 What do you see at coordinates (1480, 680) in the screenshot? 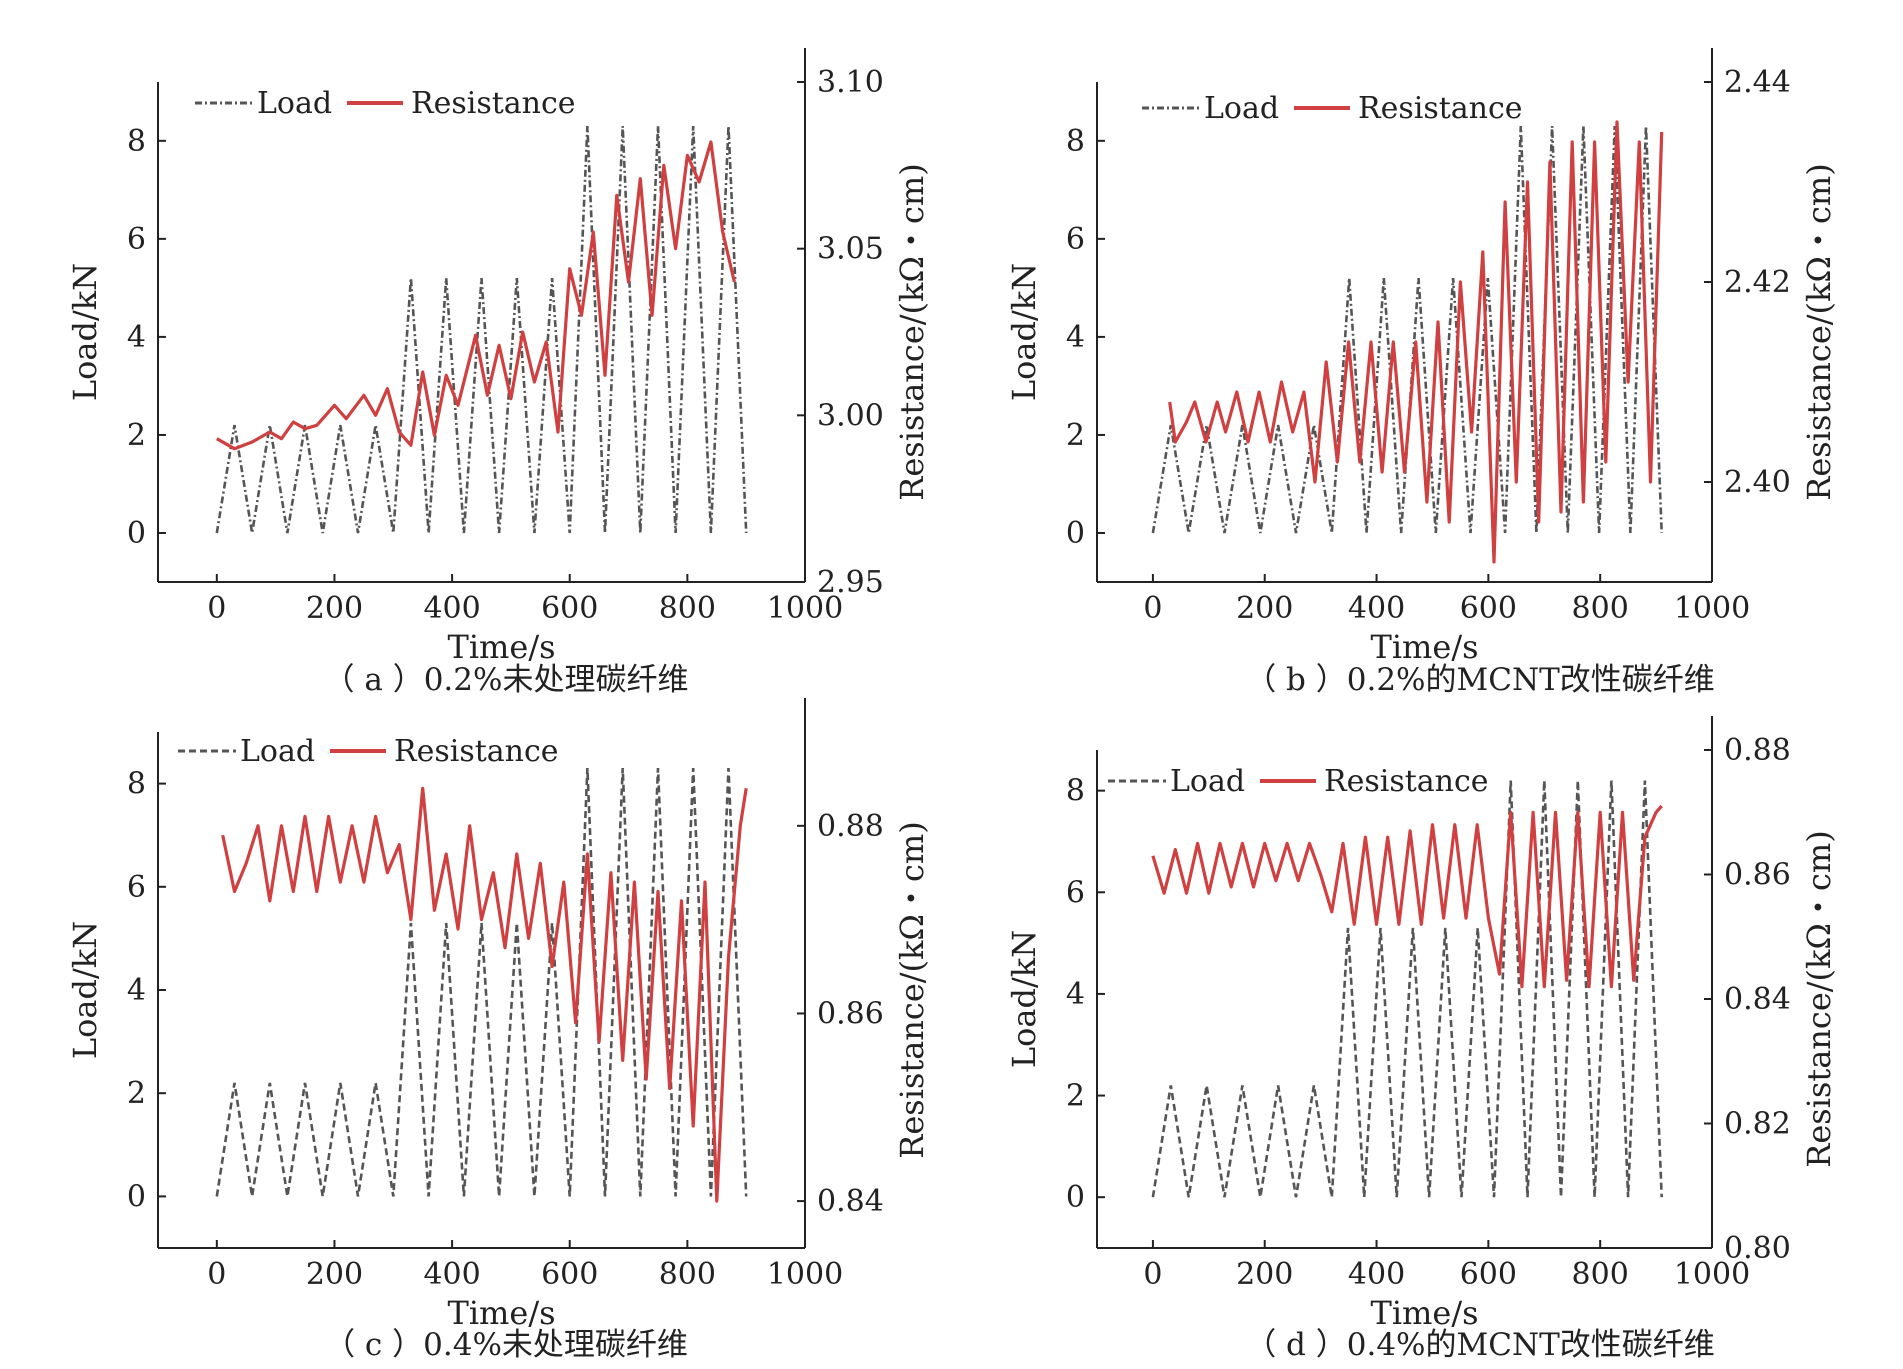
I see `panel-caption: （ b ）0.2%的MCNT改性碳纤维` at bounding box center [1480, 680].